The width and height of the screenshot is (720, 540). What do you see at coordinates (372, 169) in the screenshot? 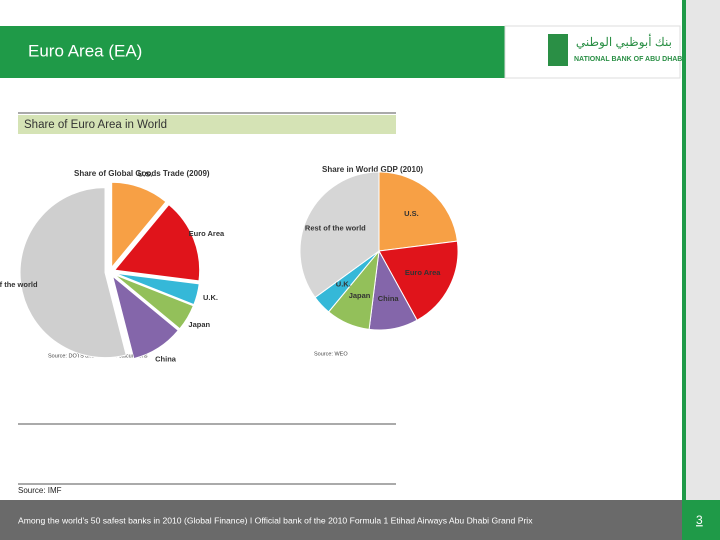
I see `pie-title: Share in World GDP (2010)` at bounding box center [372, 169].